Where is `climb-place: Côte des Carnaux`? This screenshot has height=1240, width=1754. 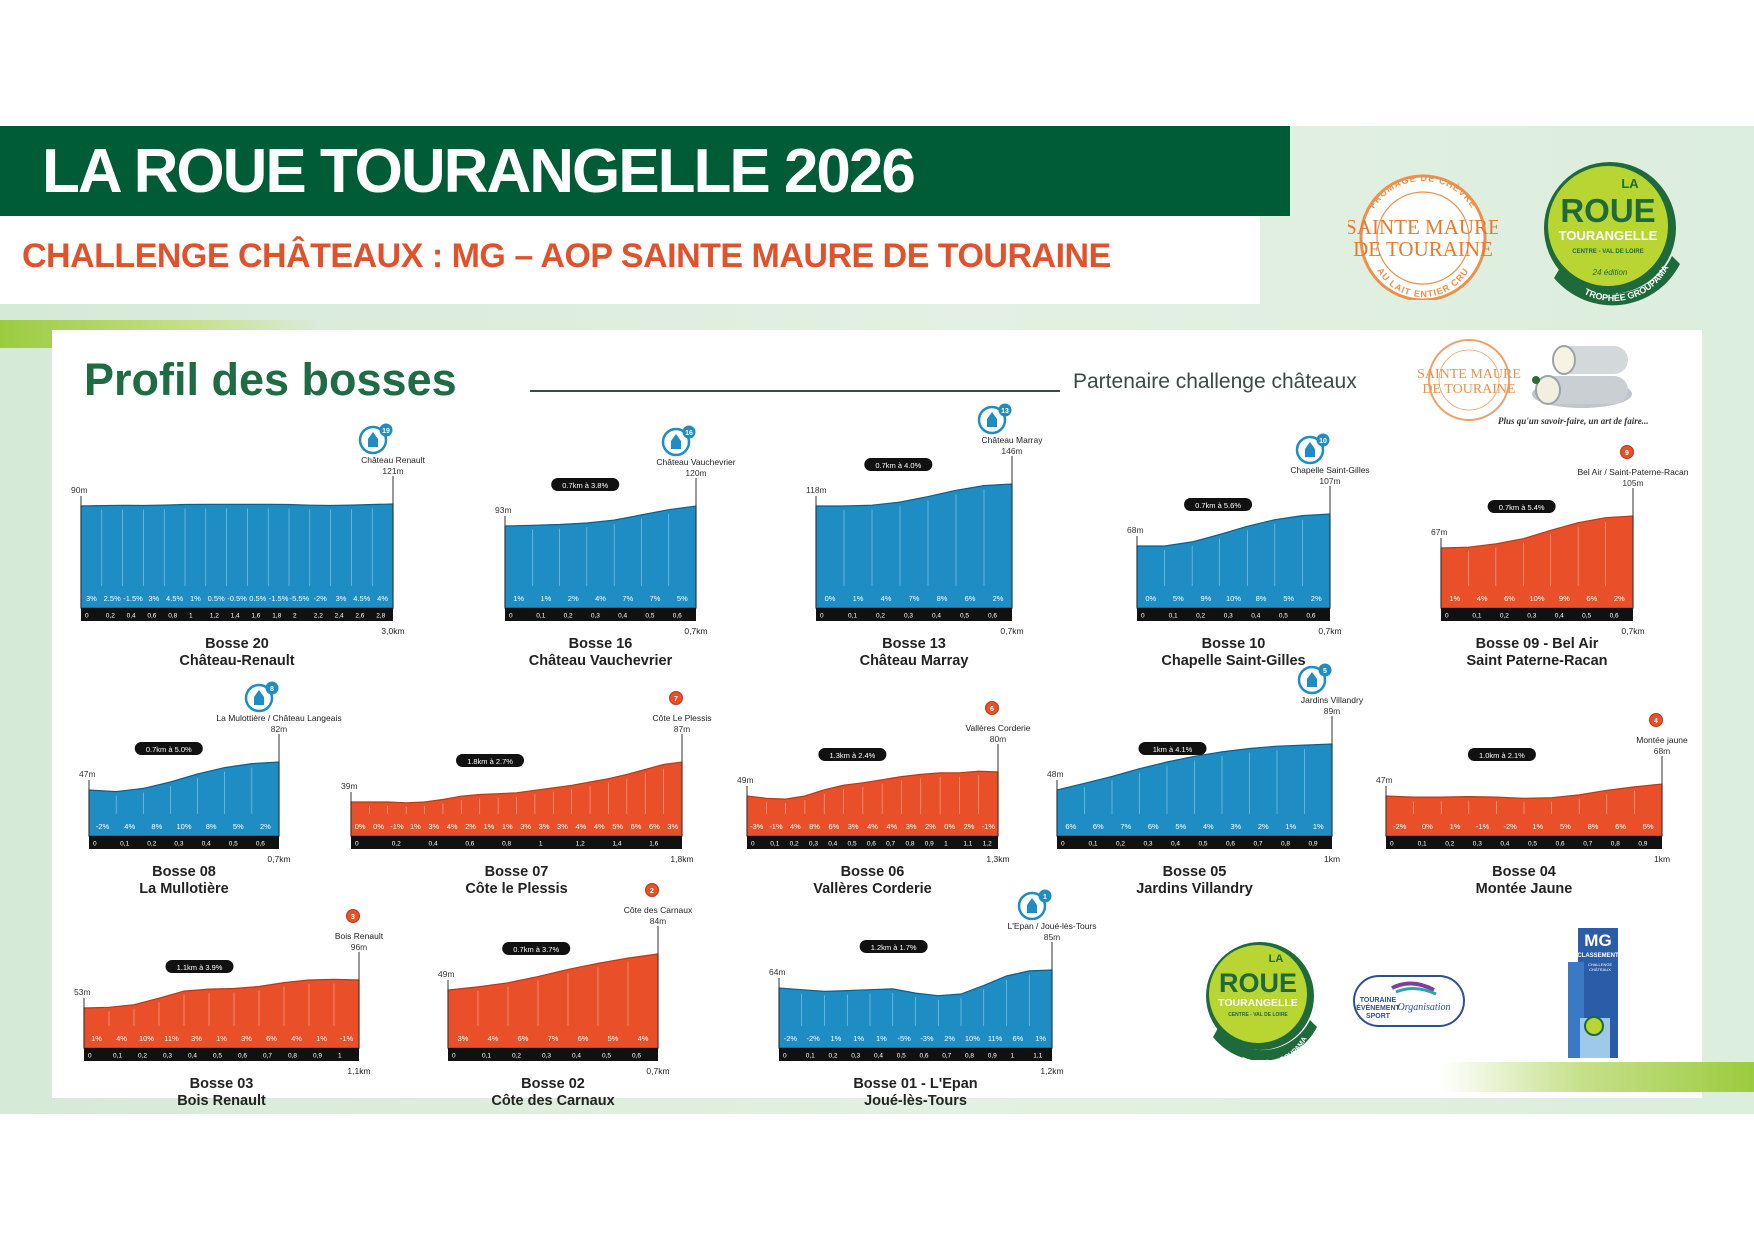 climb-place: Côte des Carnaux is located at coordinates (552, 1101).